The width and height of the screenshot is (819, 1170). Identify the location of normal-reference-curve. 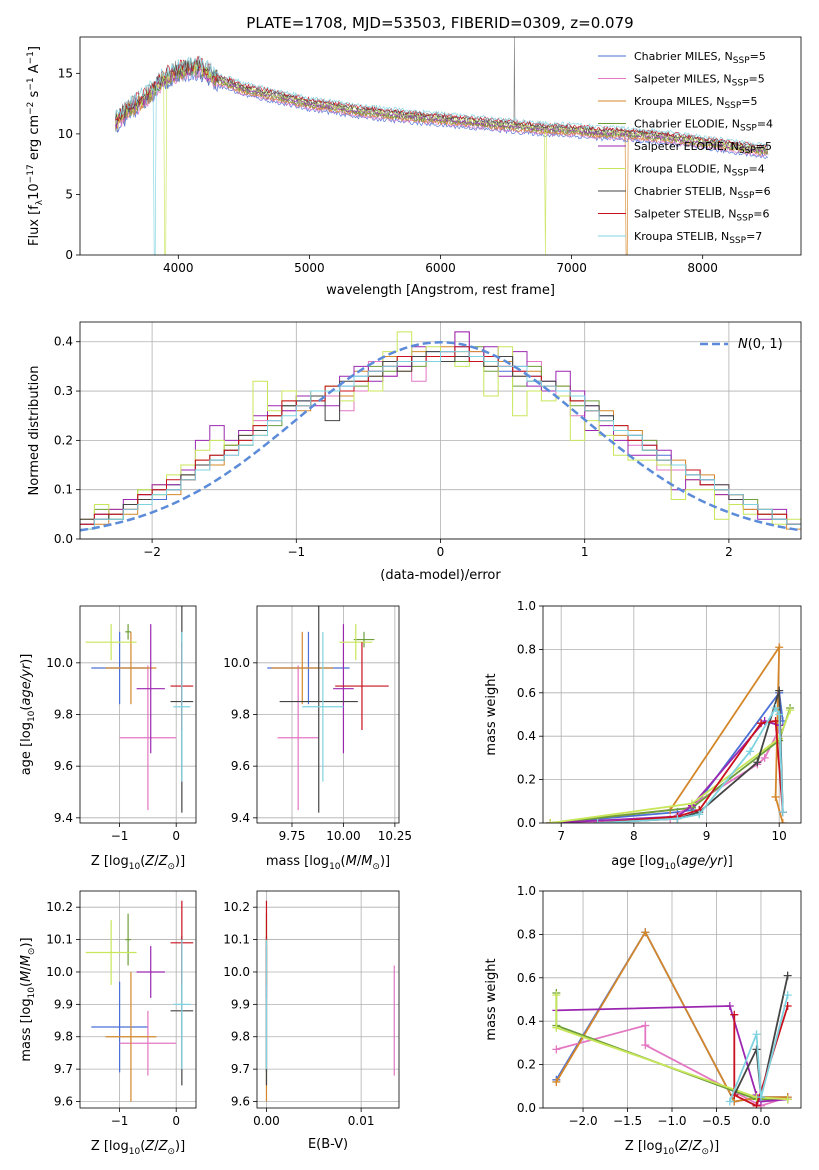
(440, 436).